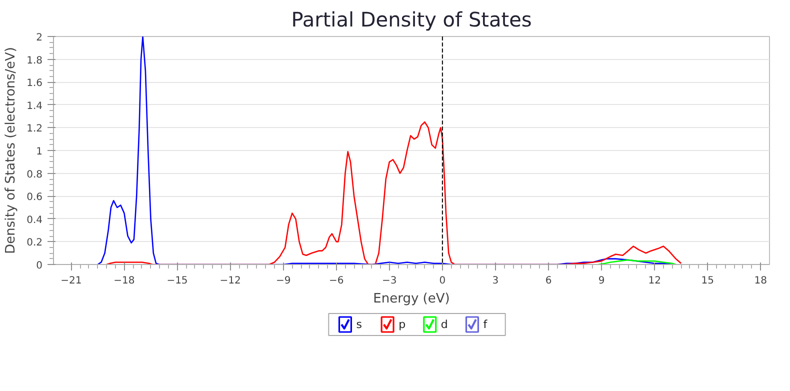 Image resolution: width=790 pixels, height=391 pixels. I want to click on x-tick-label: −12, so click(230, 281).